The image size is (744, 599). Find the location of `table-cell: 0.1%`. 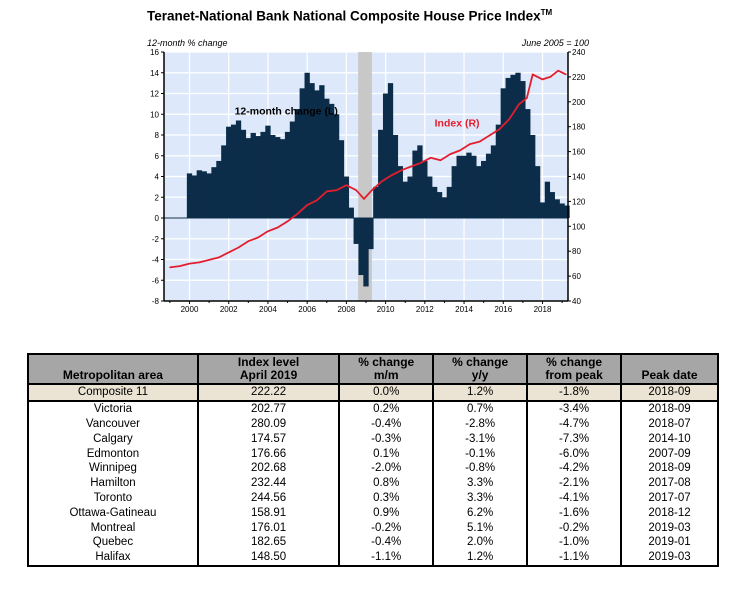

table-cell: 0.1% is located at coordinates (386, 453).